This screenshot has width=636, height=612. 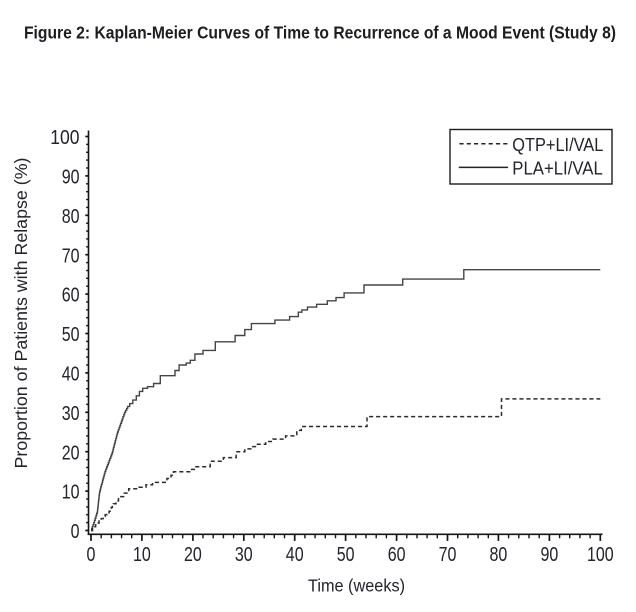 I want to click on svg-text:Proportion of Patients with Re: Proportion of Patients with Relapse (%), so click(x=21, y=313).